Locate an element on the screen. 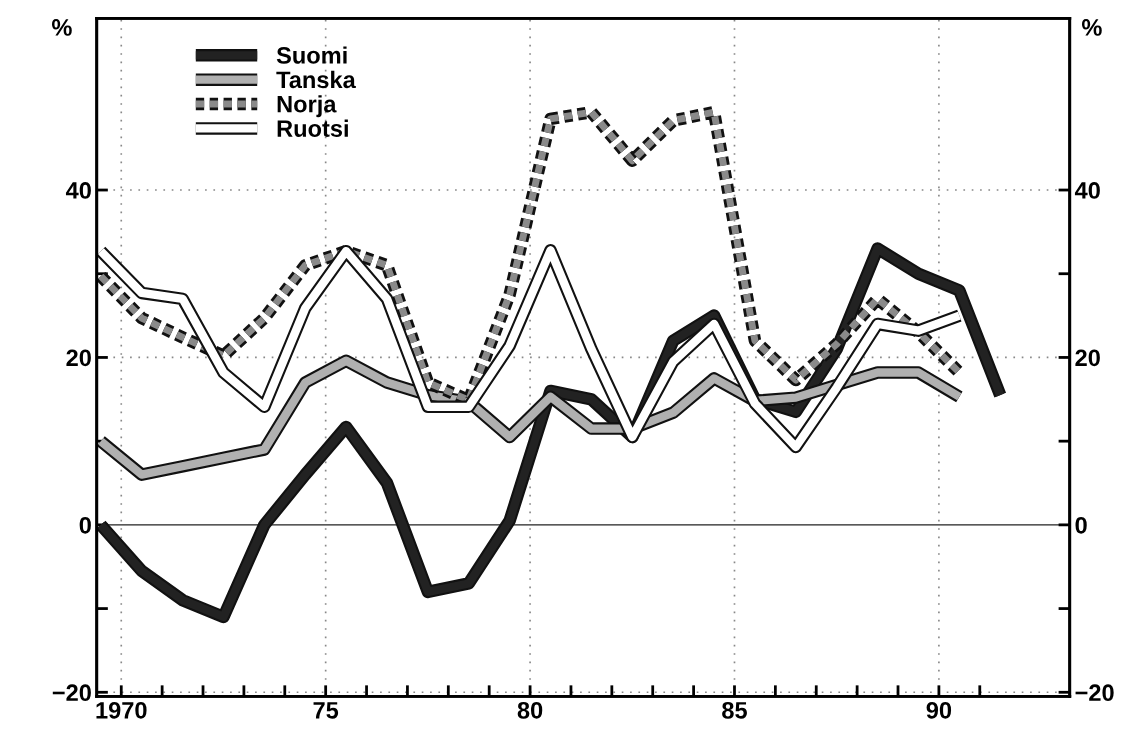  y2-tick-label: 0 is located at coordinates (1081, 525).